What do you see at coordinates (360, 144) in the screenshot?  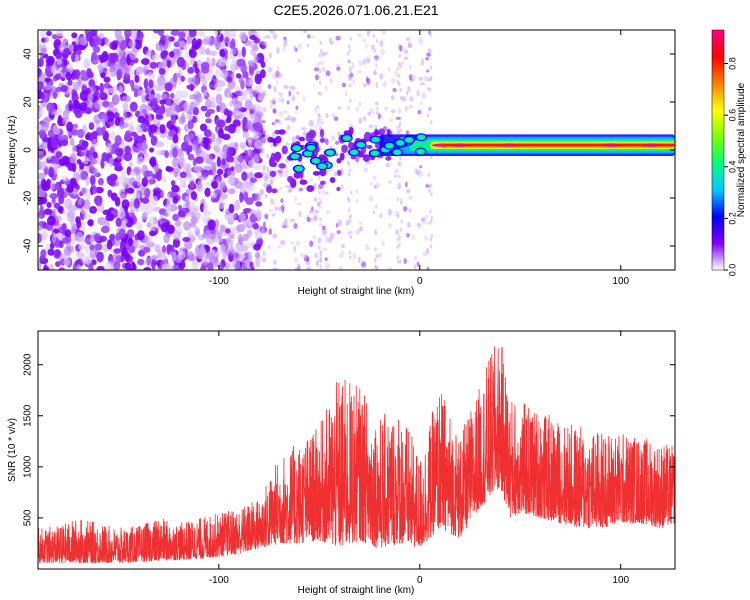 I see `spectrogram-blotch` at bounding box center [360, 144].